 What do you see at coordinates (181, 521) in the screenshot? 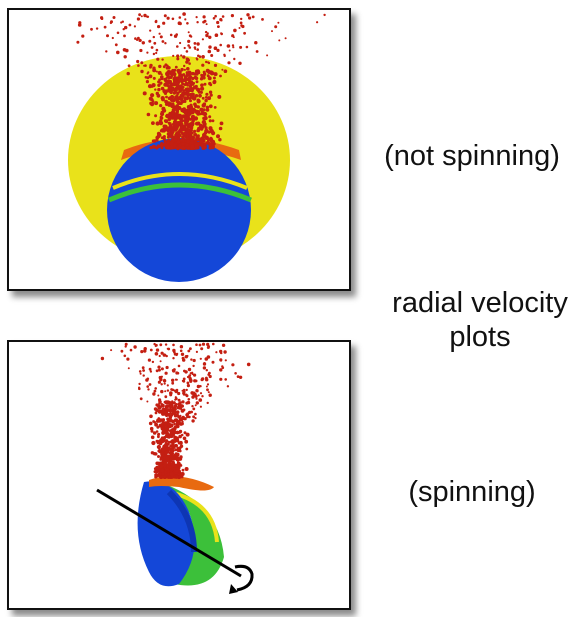
I see `planet-body-shade` at bounding box center [181, 521].